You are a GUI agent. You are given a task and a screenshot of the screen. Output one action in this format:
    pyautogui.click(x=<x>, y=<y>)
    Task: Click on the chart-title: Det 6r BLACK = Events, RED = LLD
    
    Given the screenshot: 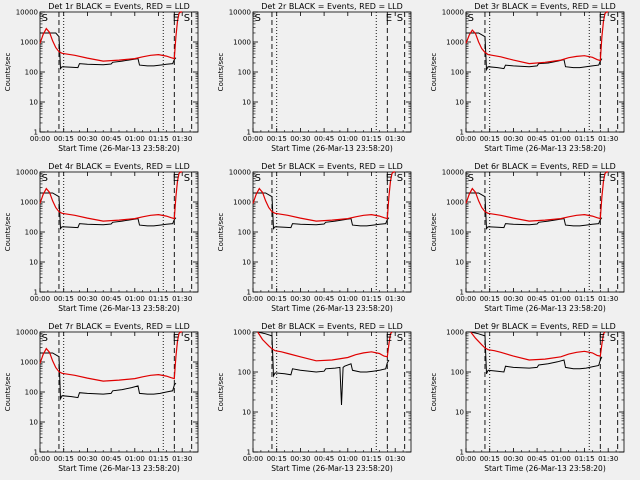 What is the action you would take?
    pyautogui.click(x=545, y=166)
    